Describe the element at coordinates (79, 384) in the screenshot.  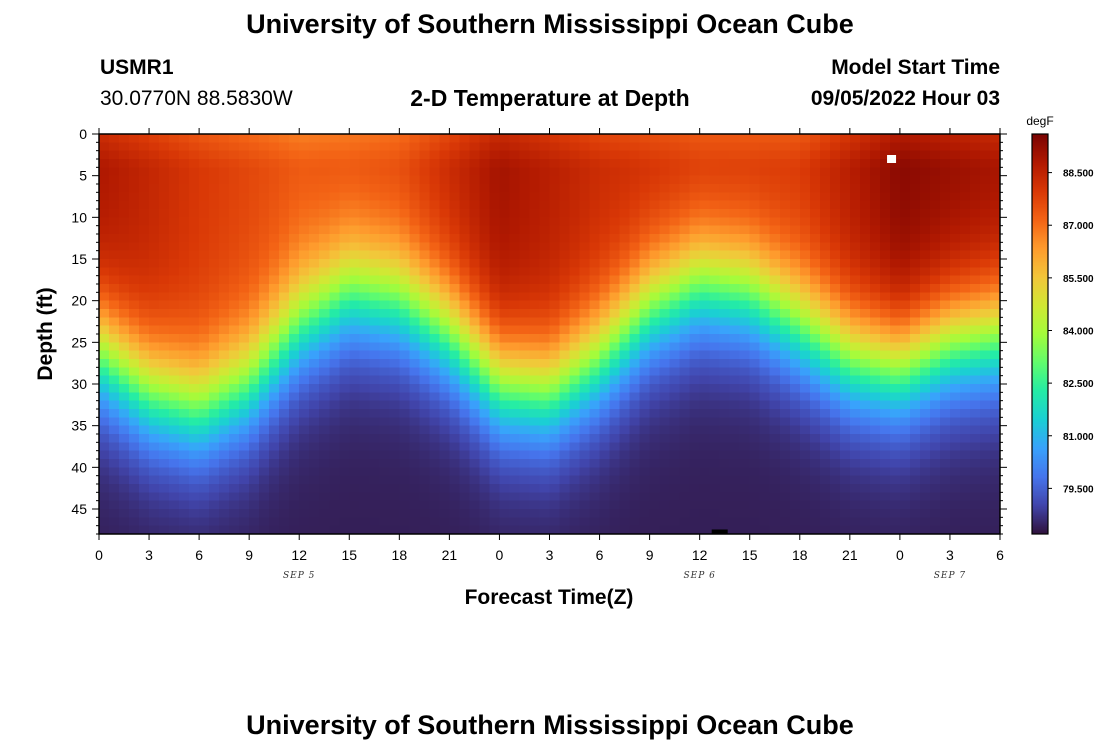
I see `y-tick-label: 30` at that location.